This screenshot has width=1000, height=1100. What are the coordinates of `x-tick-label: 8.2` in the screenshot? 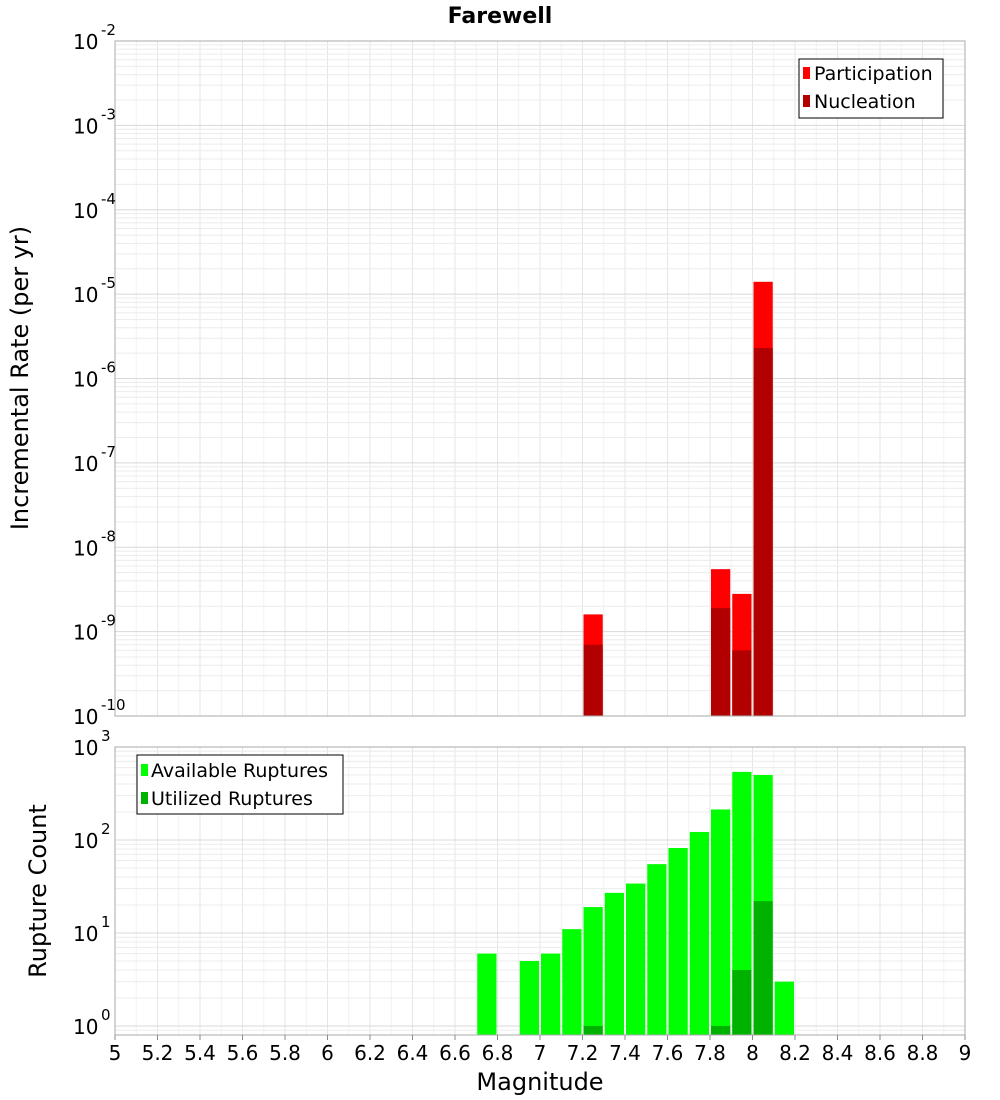 It's located at (795, 1053).